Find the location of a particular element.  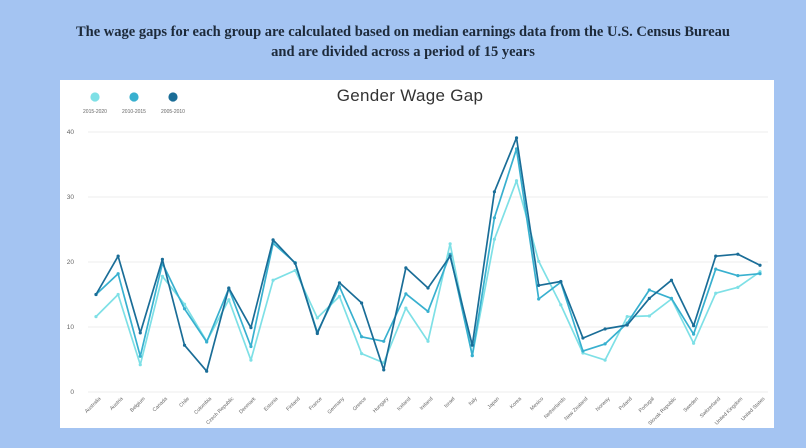

x-tick-label: Ireland is located at coordinates (427, 404).